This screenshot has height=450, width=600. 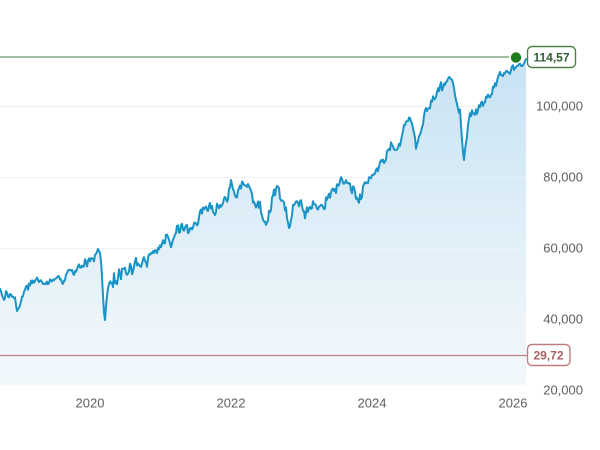 What do you see at coordinates (372, 403) in the screenshot?
I see `svg-text: 2024` at bounding box center [372, 403].